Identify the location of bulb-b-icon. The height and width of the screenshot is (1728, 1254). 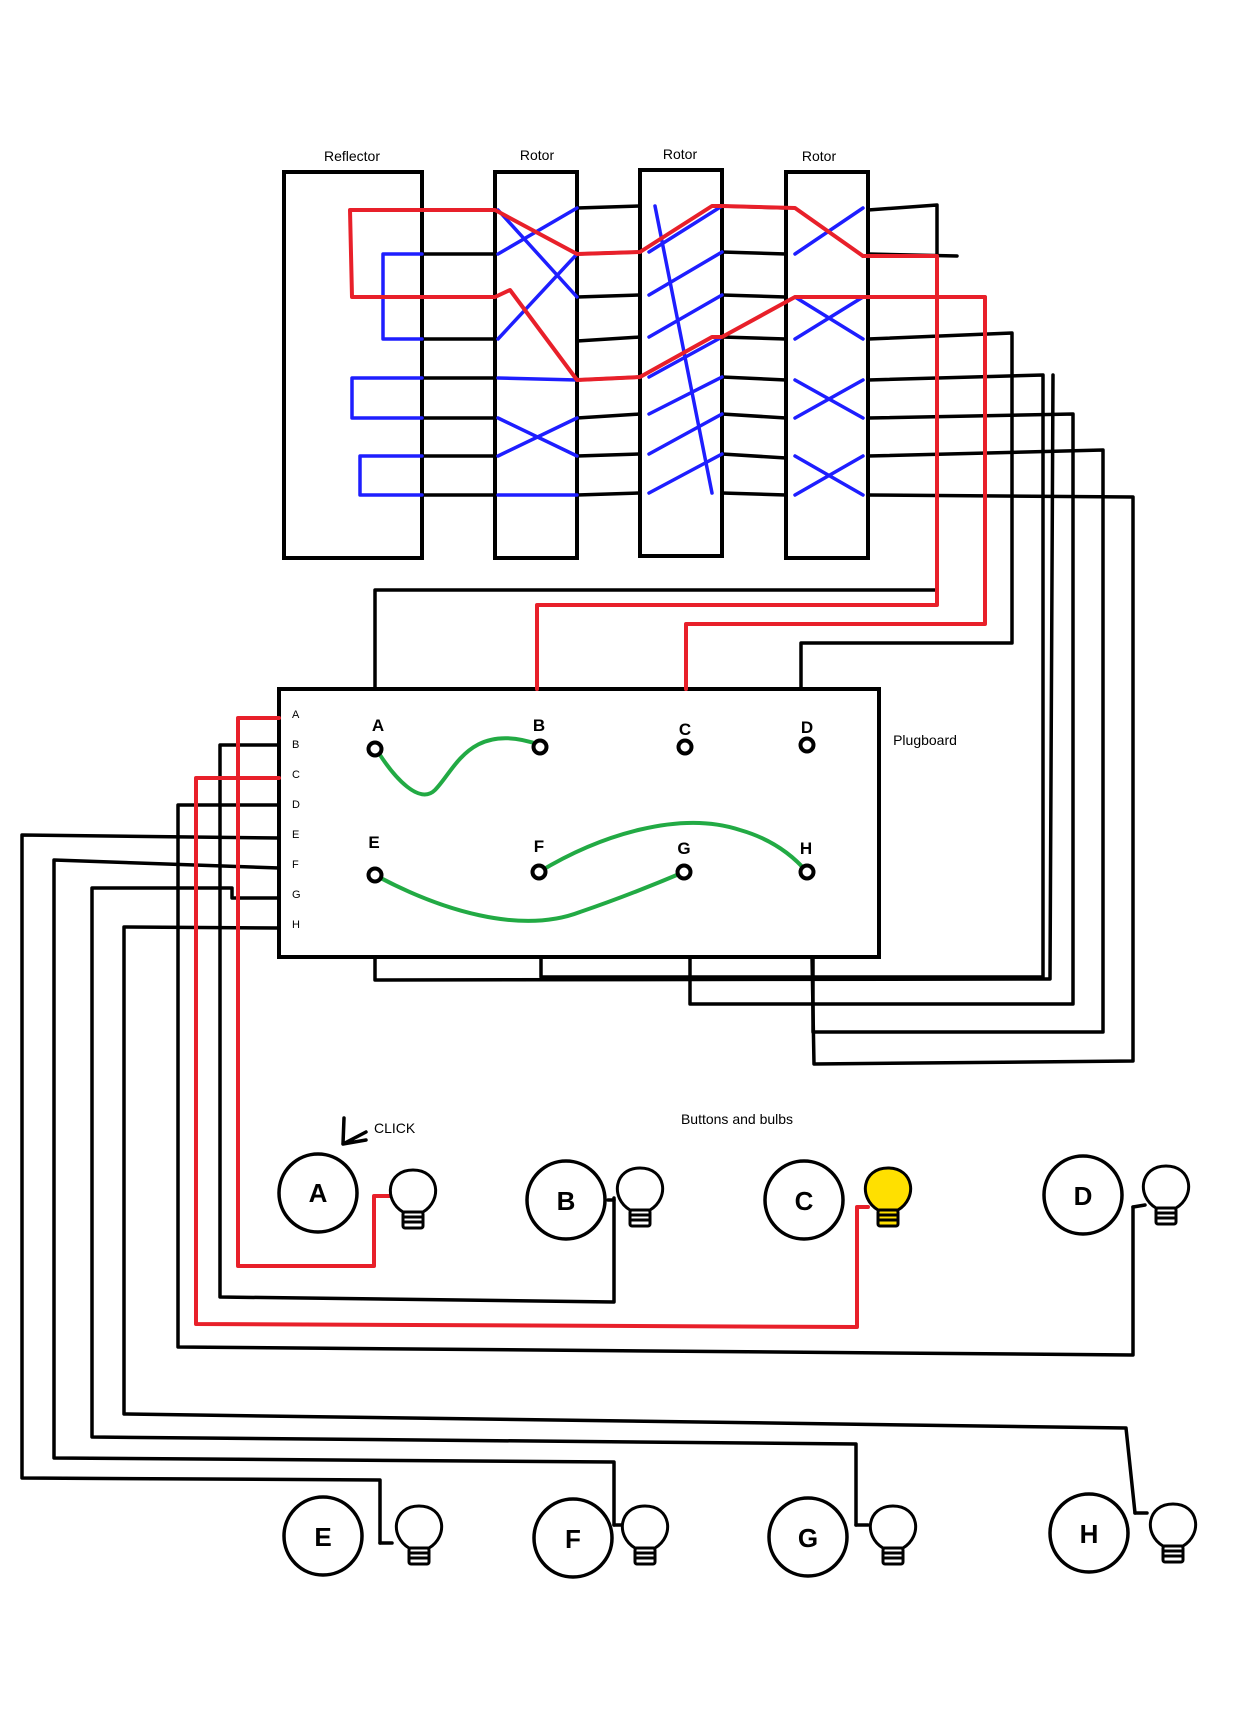
(640, 1197).